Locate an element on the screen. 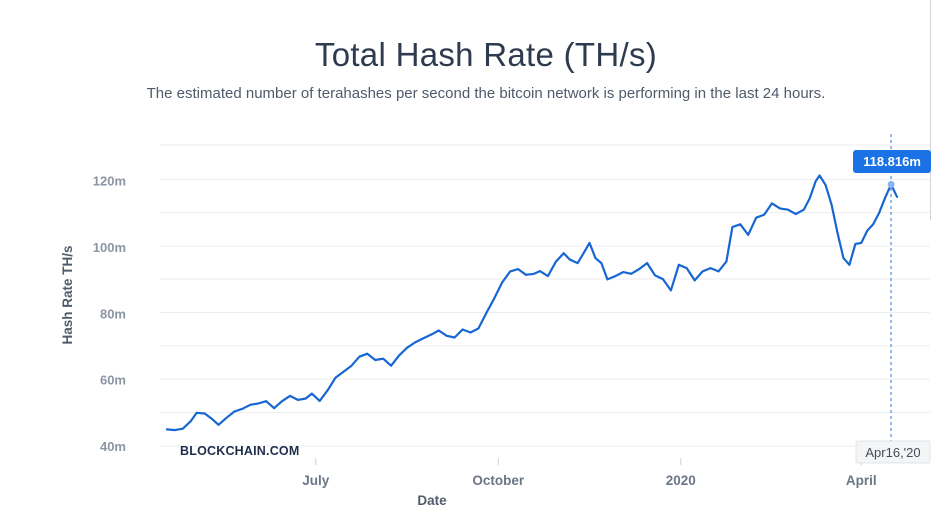 The height and width of the screenshot is (506, 936). panel-edge-divider is located at coordinates (930, 110).